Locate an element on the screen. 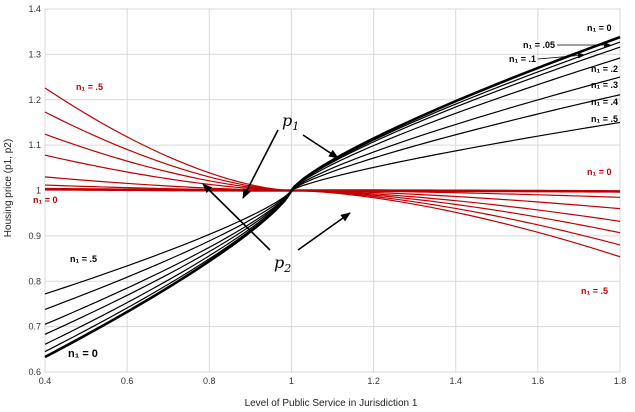 This screenshot has width=635, height=412. leader-arrow-n1 is located at coordinates (561, 56).